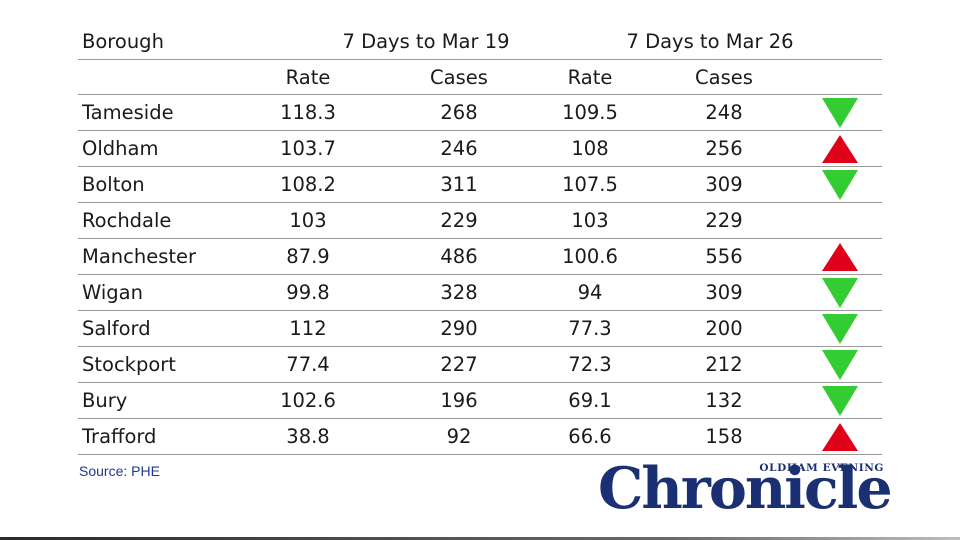 This screenshot has width=960, height=540. Describe the element at coordinates (308, 292) in the screenshot. I see `rate-1-cell: 99.8` at that location.